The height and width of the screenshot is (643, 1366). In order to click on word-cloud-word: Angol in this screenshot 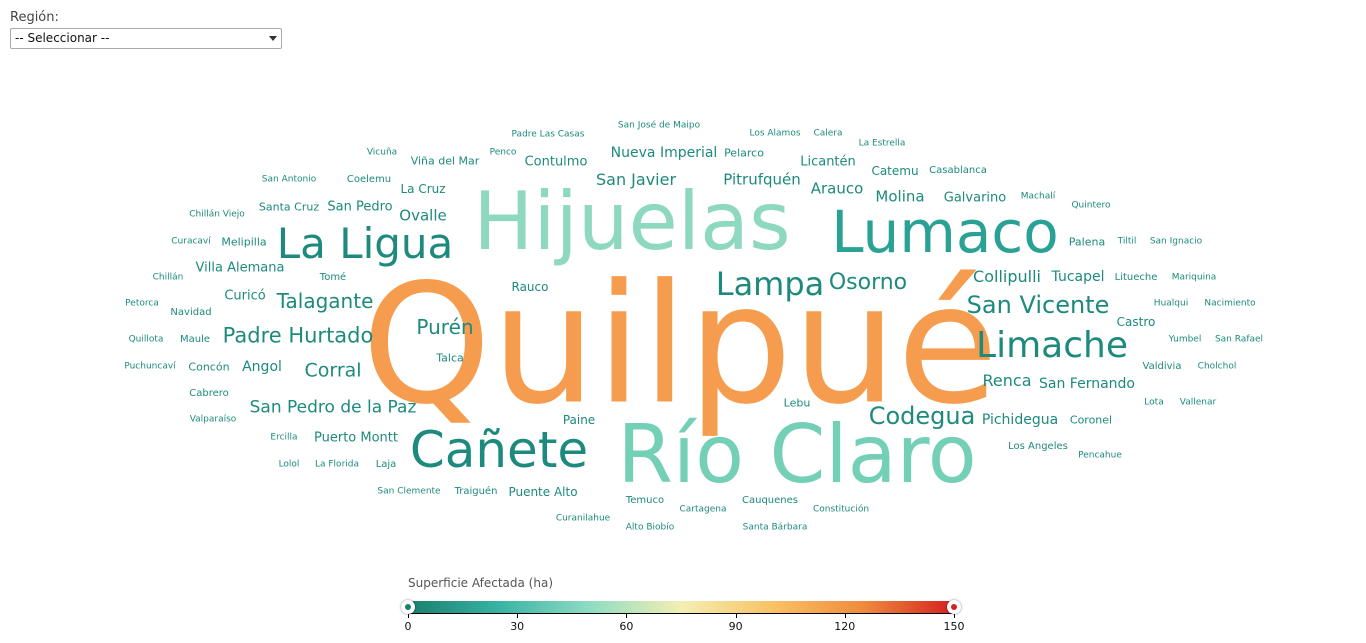, I will do `click(262, 367)`.